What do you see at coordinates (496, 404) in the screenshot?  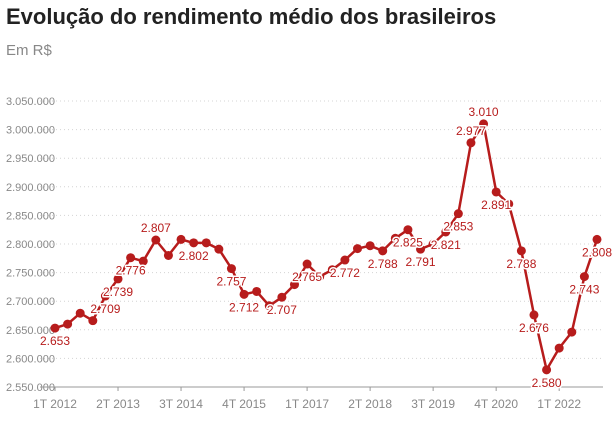 I see `x-tick-label: 4T 2020` at bounding box center [496, 404].